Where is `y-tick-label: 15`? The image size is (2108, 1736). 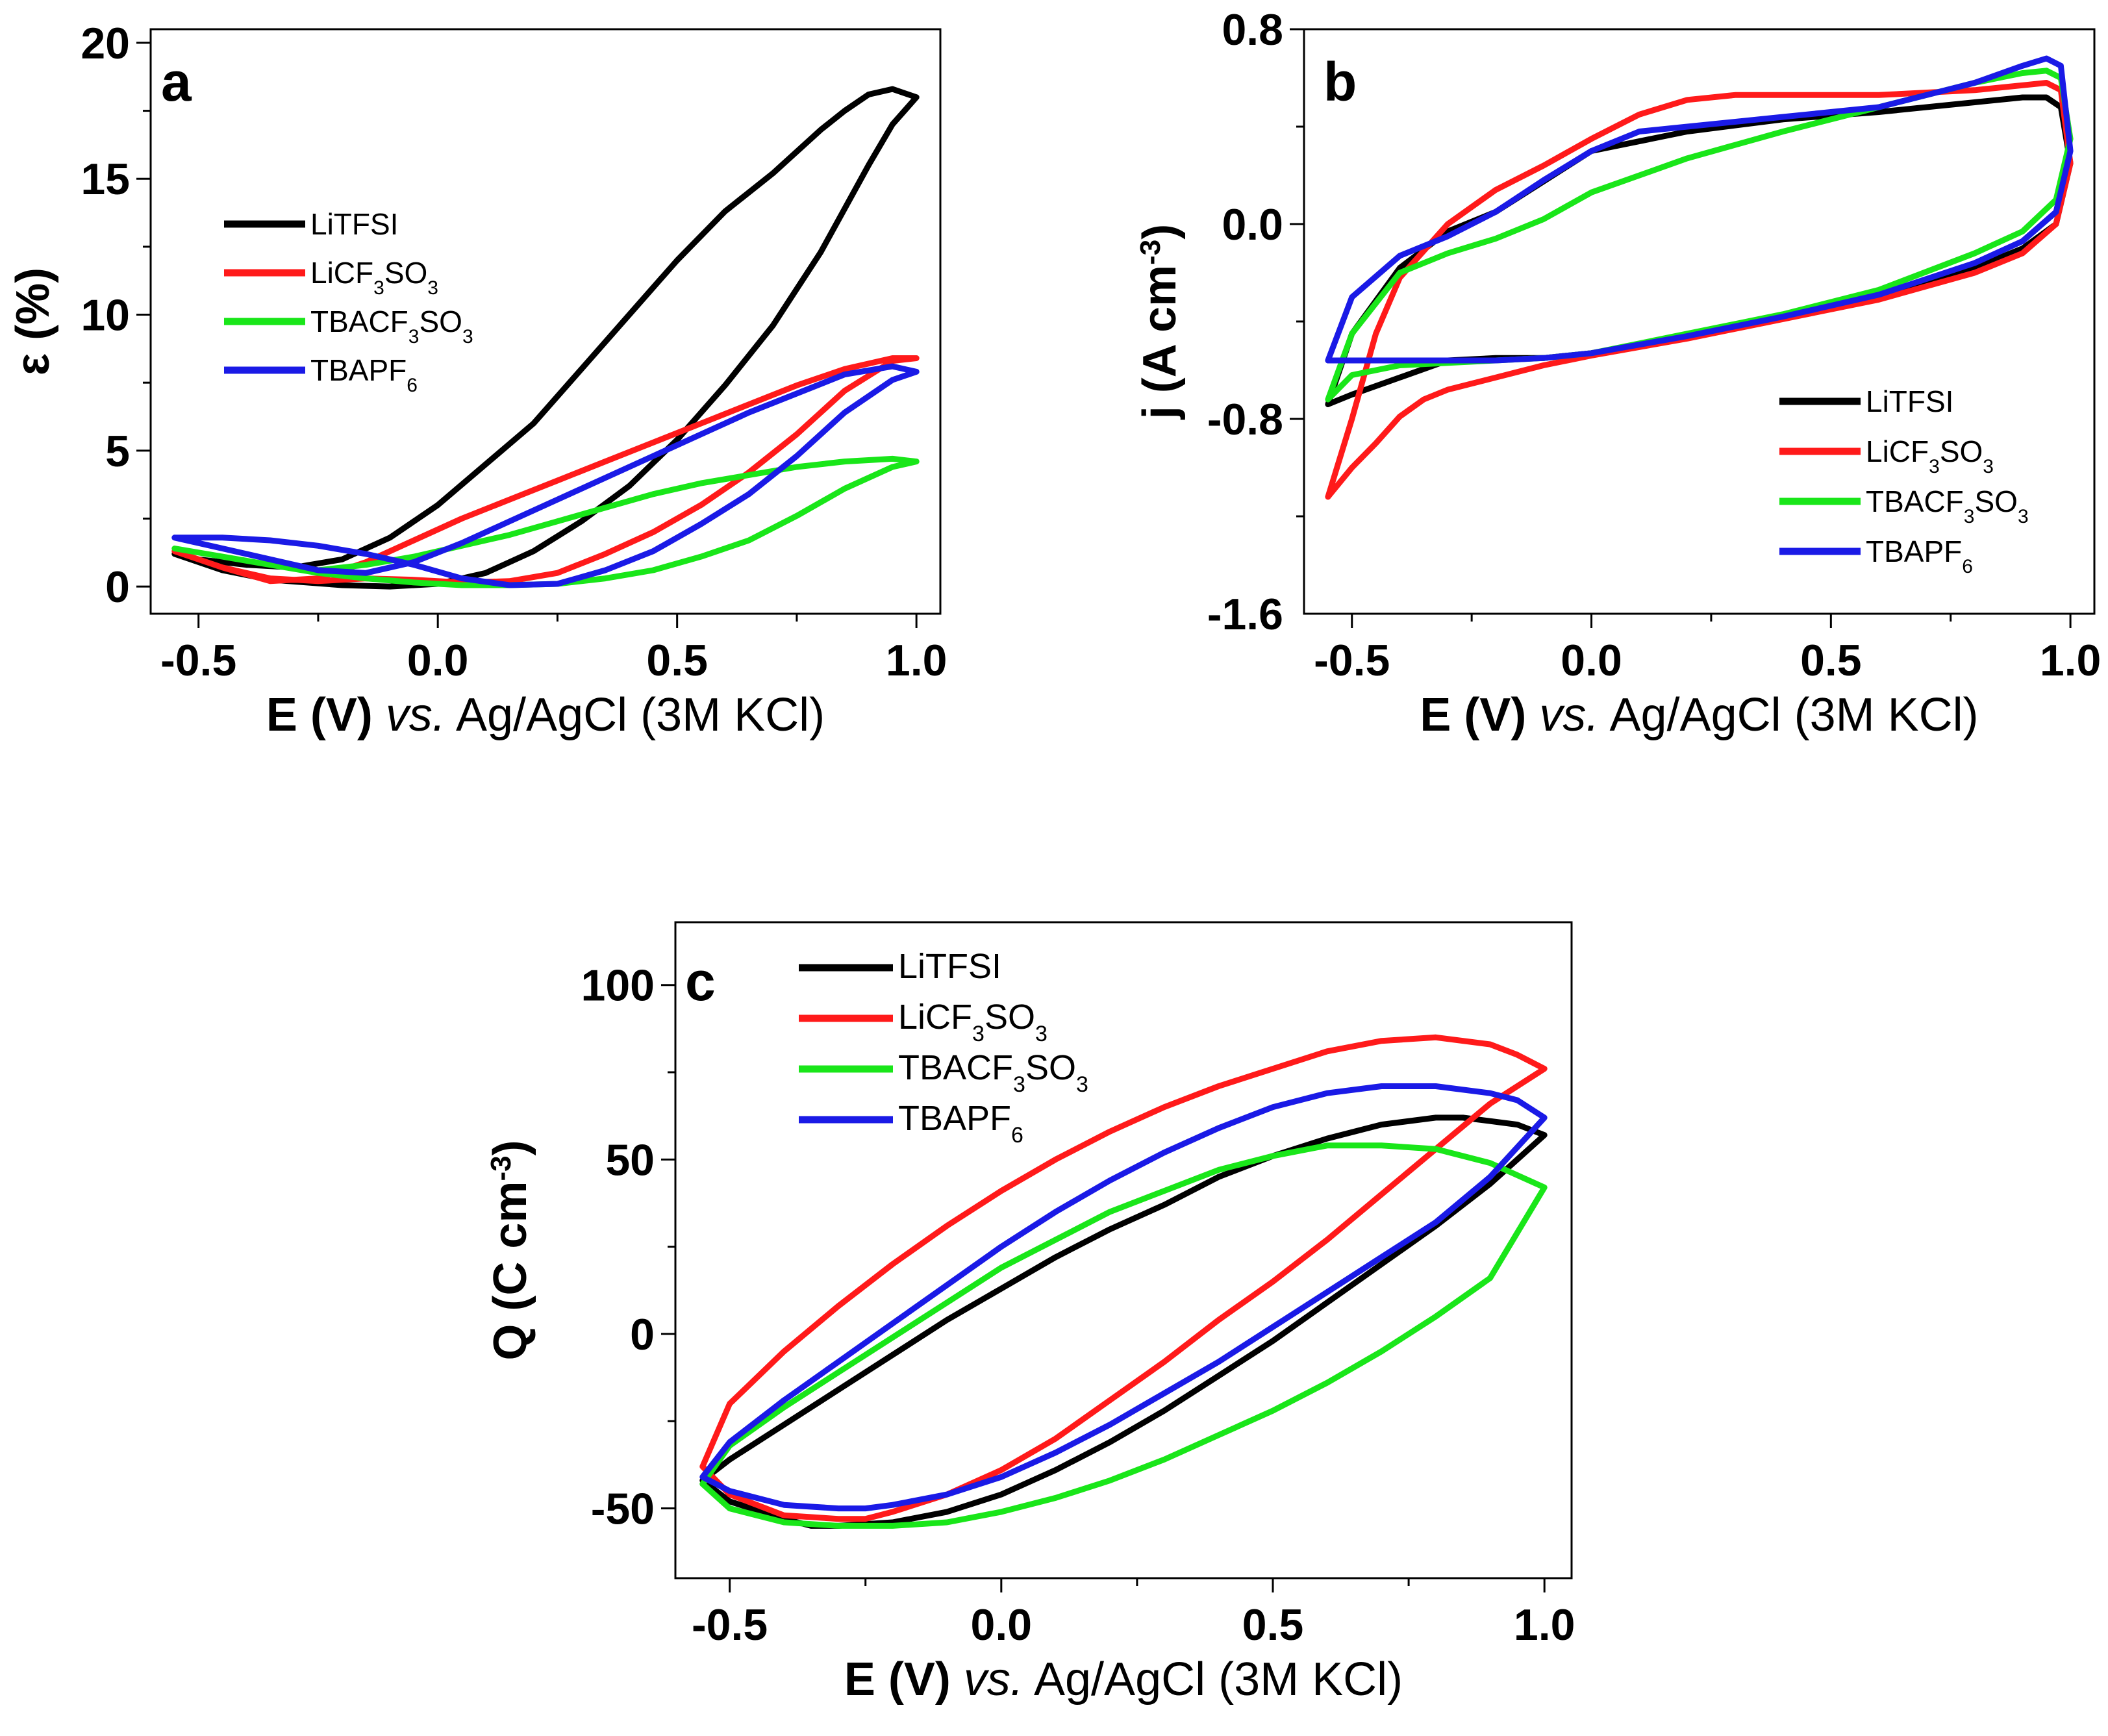 y-tick-label: 15 is located at coordinates (105, 180).